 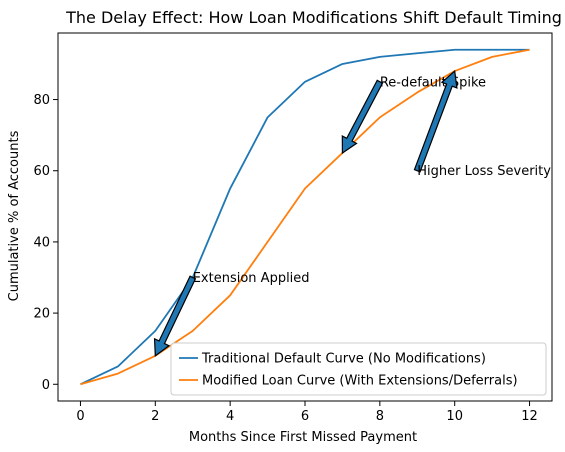 What do you see at coordinates (46, 385) in the screenshot?
I see `y-tick-label: 0` at bounding box center [46, 385].